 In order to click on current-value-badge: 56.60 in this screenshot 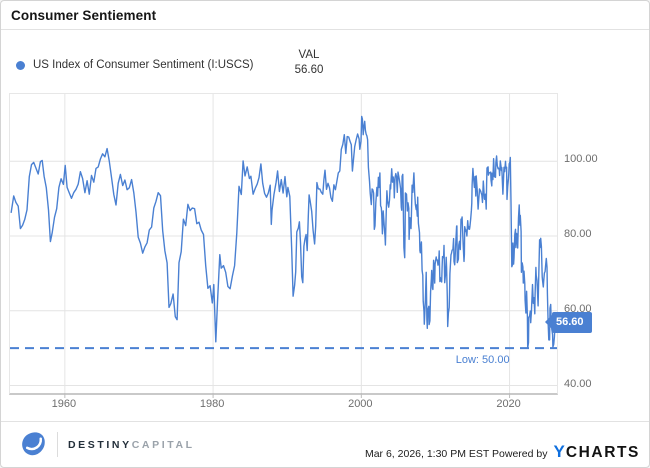, I will do `click(568, 322)`.